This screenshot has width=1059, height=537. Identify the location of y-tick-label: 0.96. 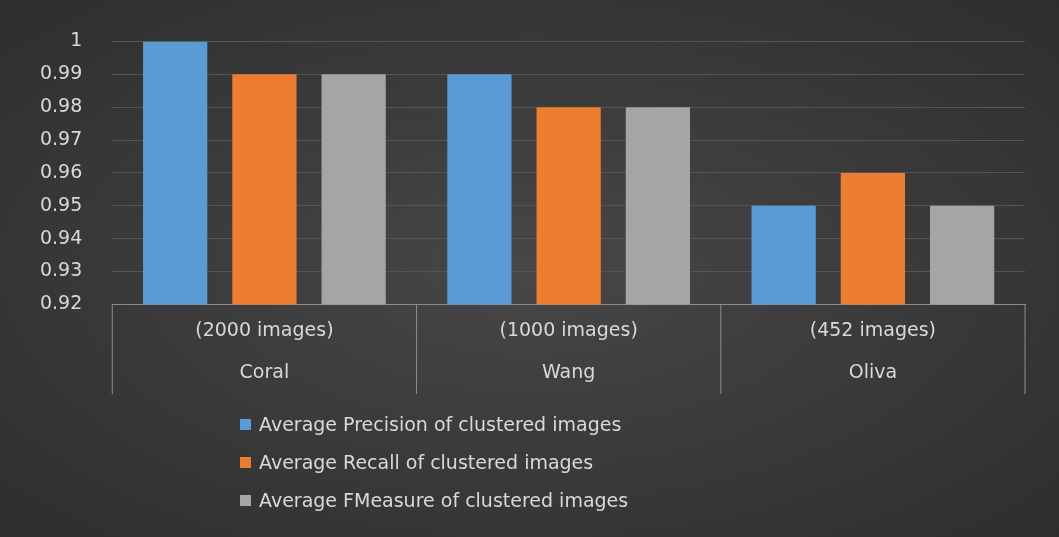
(61, 170).